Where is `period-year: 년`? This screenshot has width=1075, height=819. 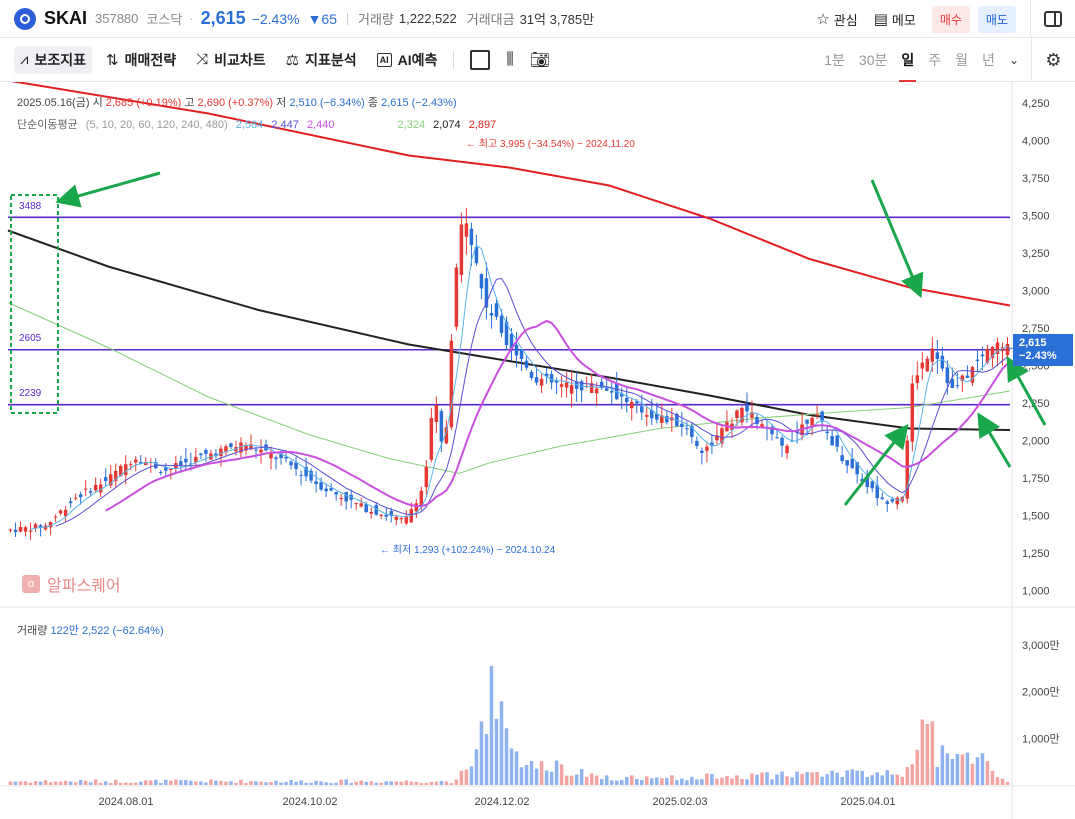
period-year: 년 is located at coordinates (988, 60).